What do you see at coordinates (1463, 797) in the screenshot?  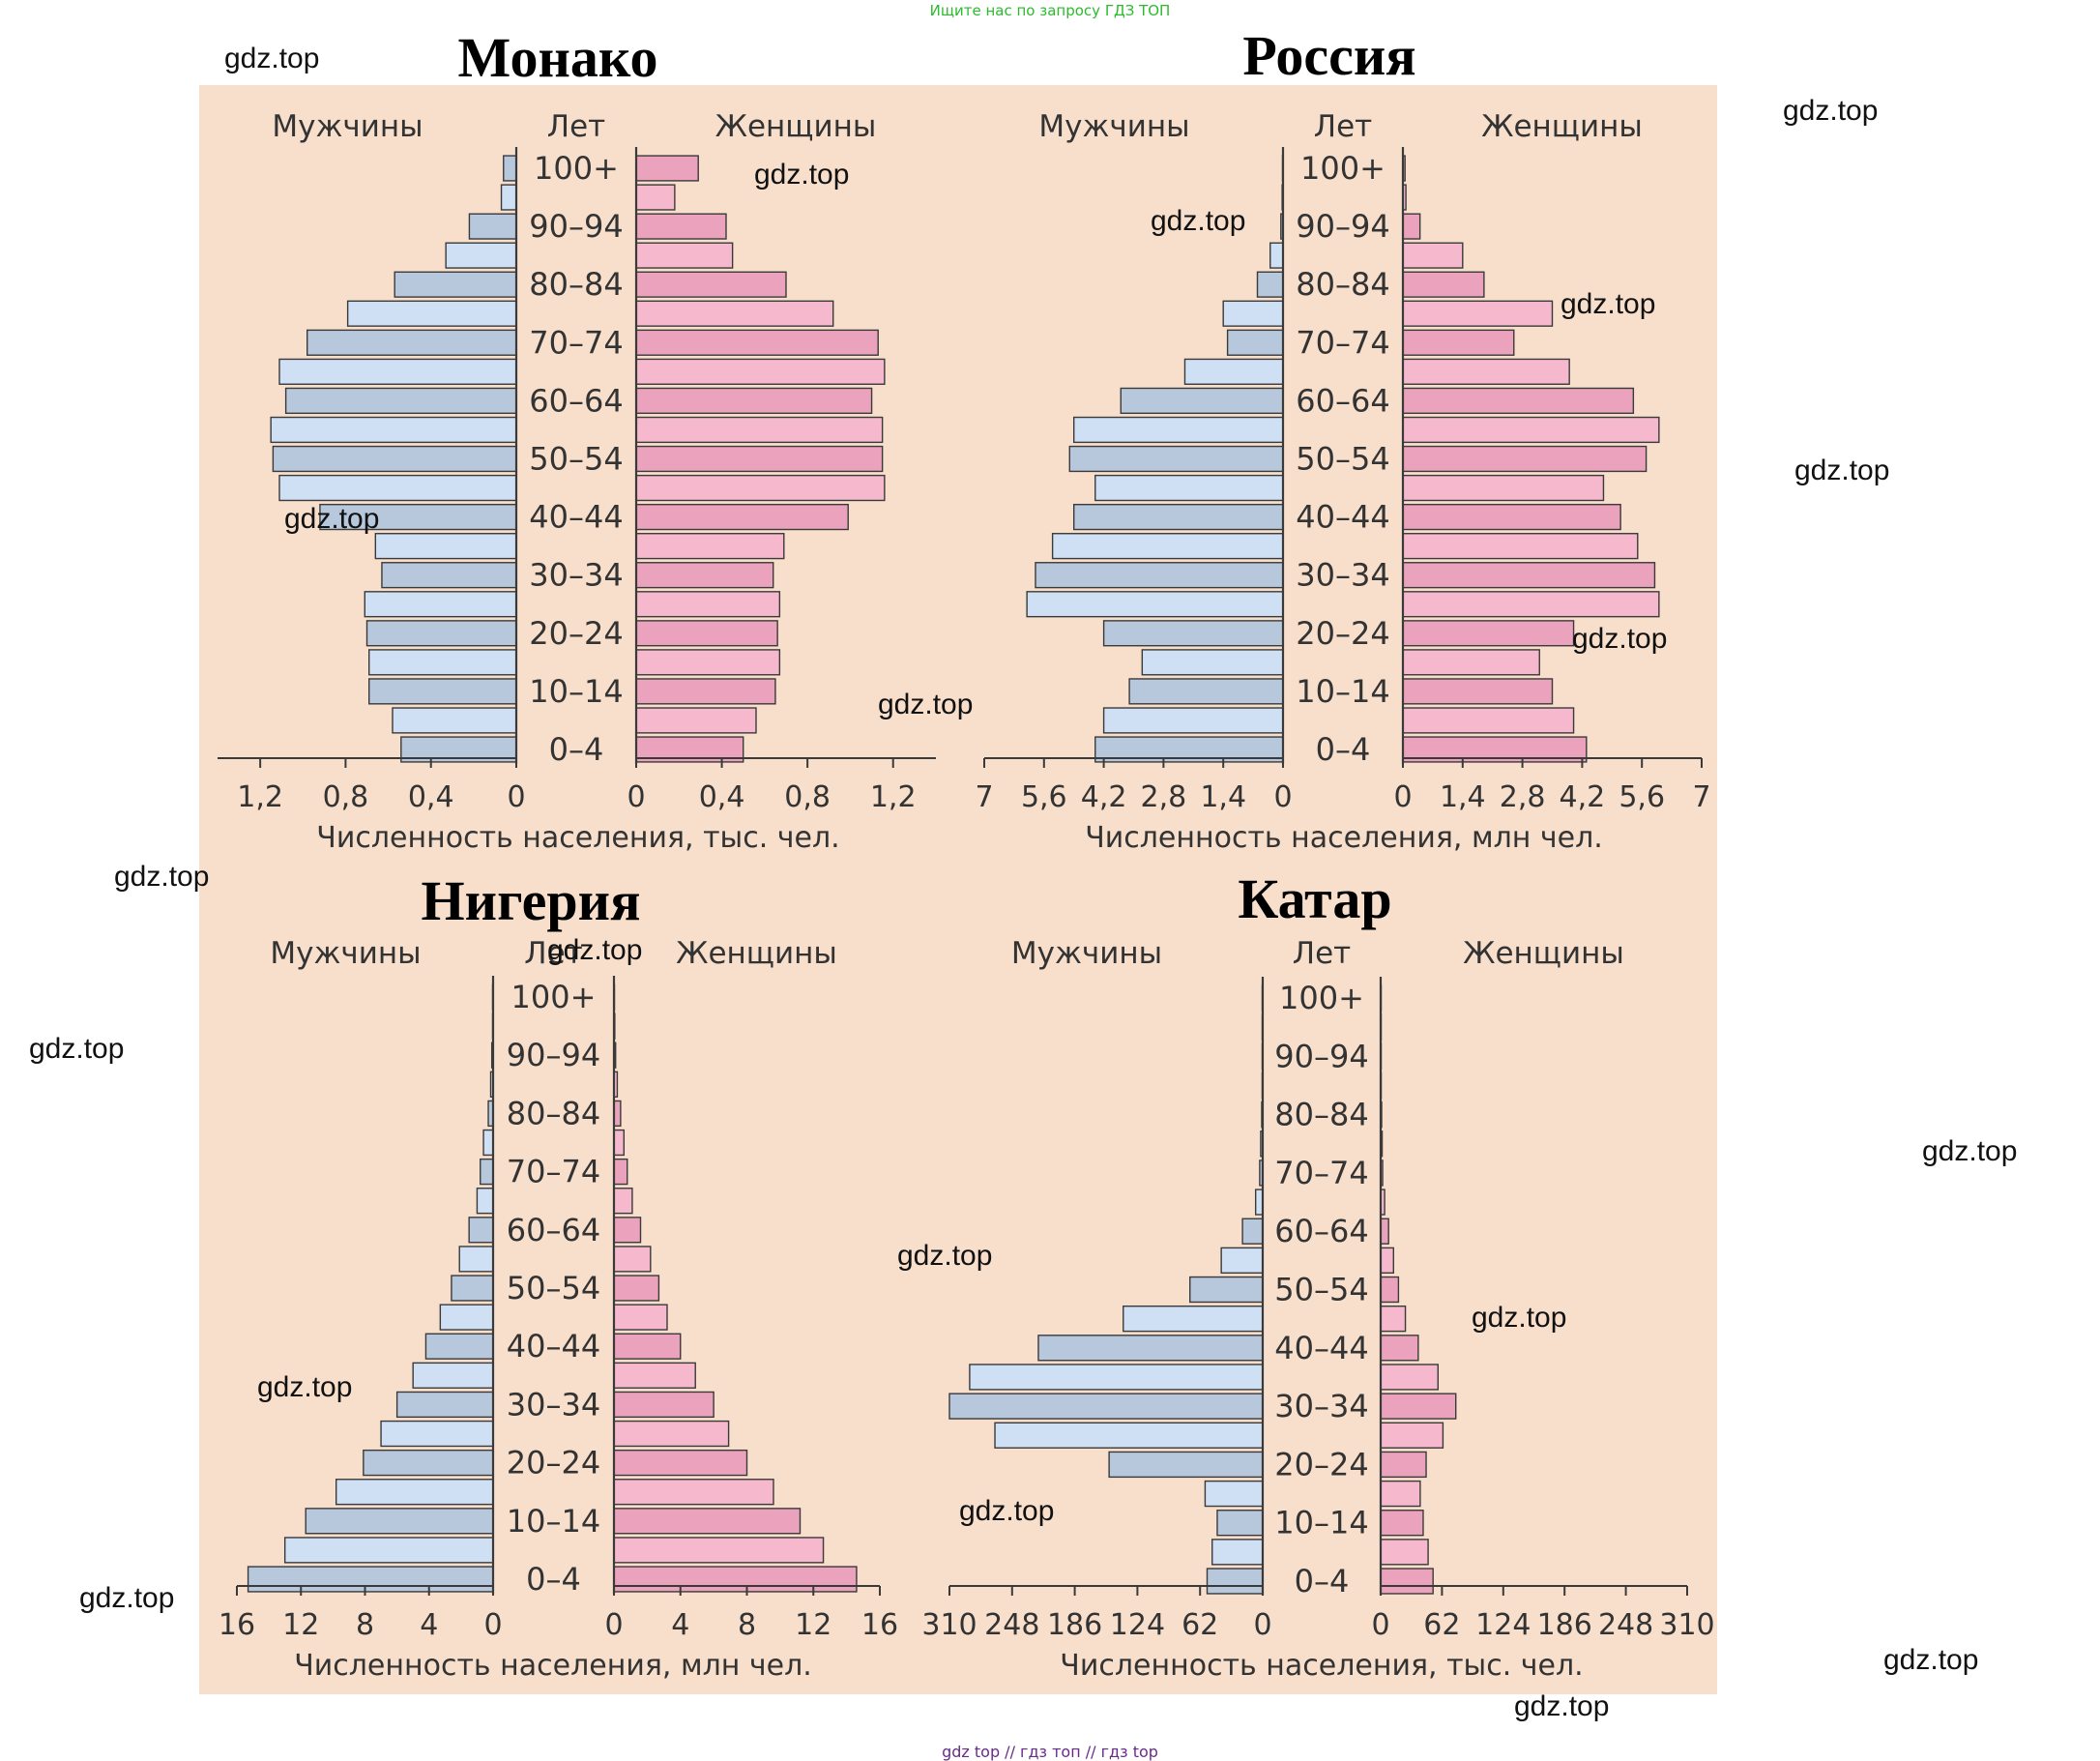 I see `x-tick-label: 1,4` at bounding box center [1463, 797].